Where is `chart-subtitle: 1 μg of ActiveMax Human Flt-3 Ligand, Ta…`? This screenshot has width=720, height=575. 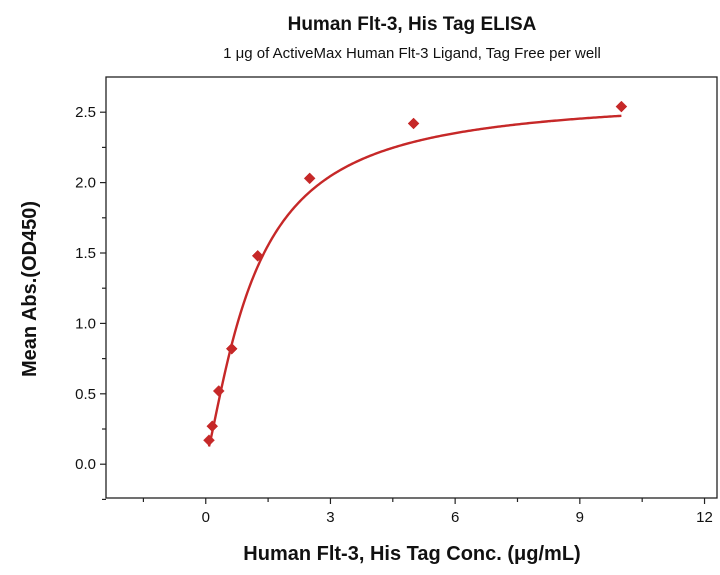 chart-subtitle: 1 μg of ActiveMax Human Flt-3 Ligand, Ta… is located at coordinates (412, 53).